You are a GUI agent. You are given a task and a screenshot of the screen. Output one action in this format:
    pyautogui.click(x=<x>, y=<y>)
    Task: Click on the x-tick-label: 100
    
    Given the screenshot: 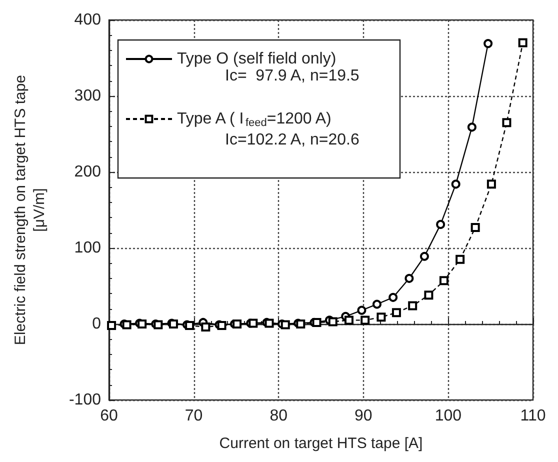 What is the action you would take?
    pyautogui.click(x=448, y=416)
    